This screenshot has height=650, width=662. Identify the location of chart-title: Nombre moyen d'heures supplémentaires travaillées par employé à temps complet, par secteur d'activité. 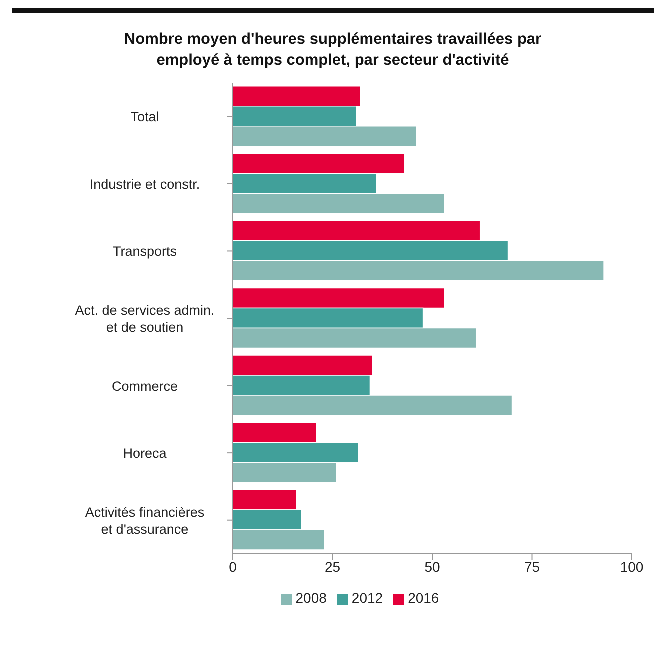
(333, 50).